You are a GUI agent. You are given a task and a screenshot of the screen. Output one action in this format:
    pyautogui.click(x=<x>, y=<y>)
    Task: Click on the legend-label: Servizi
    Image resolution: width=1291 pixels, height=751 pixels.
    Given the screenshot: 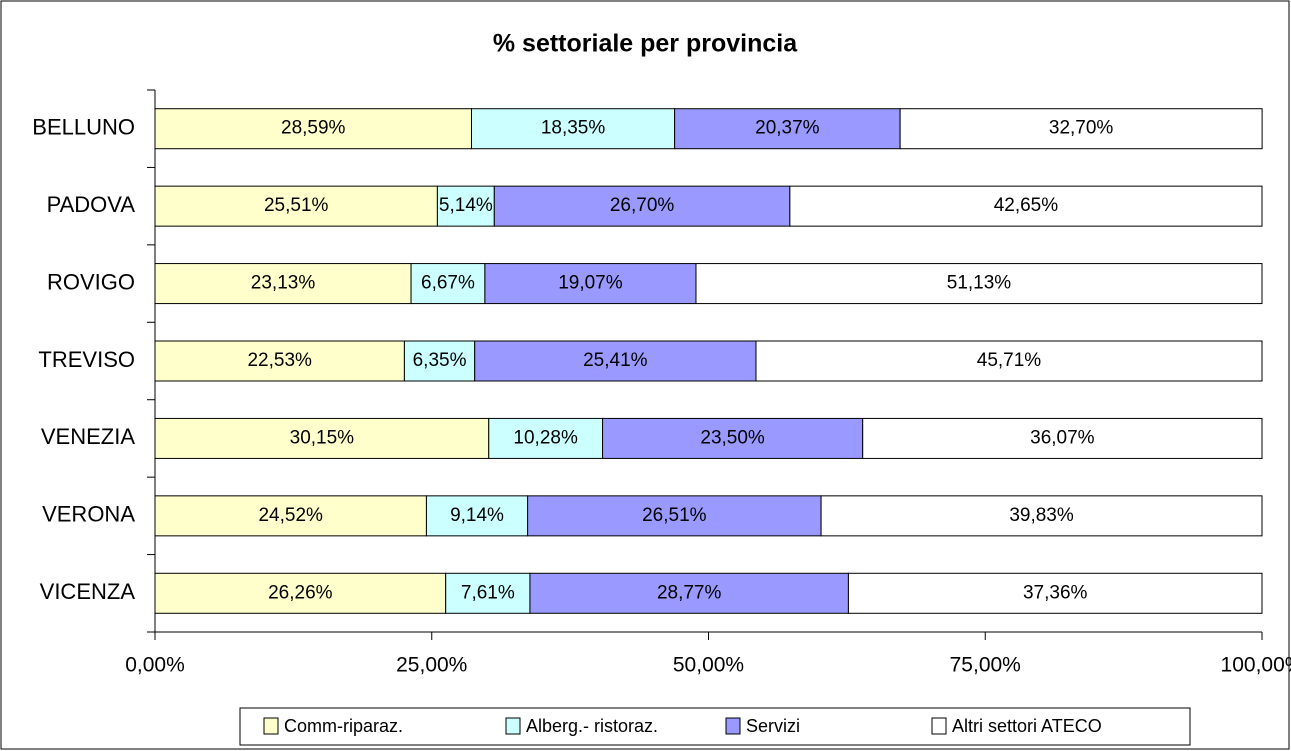 What is the action you would take?
    pyautogui.click(x=773, y=726)
    